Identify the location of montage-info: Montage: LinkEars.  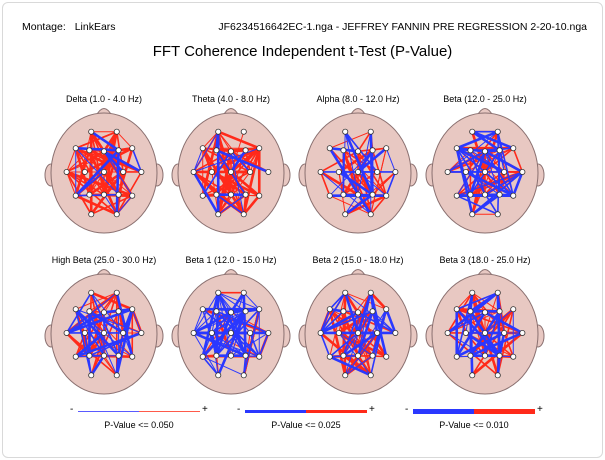
(69, 27).